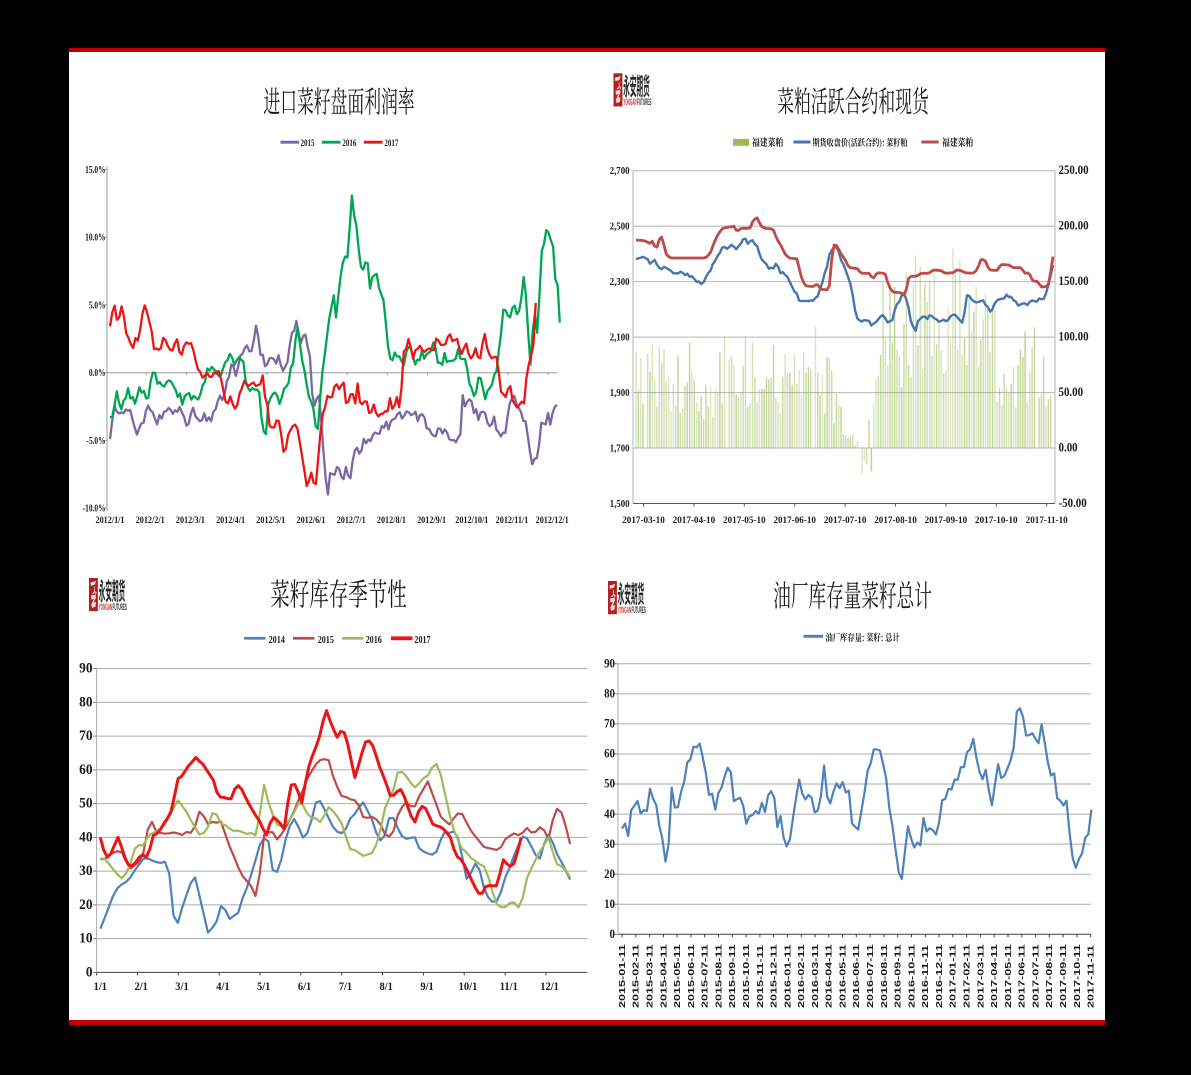 The width and height of the screenshot is (1191, 1075). Describe the element at coordinates (1022, 976) in the screenshot. I see `svg-text: 2017-06-11` at that location.